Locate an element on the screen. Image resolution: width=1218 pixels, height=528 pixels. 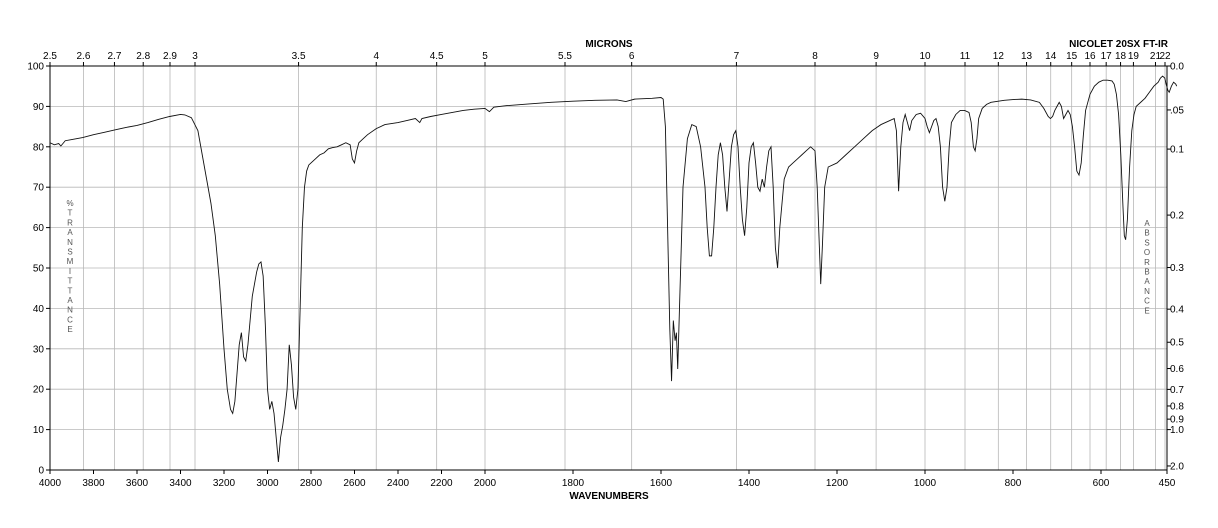
y-tick-label: 100 is located at coordinates (35, 67).